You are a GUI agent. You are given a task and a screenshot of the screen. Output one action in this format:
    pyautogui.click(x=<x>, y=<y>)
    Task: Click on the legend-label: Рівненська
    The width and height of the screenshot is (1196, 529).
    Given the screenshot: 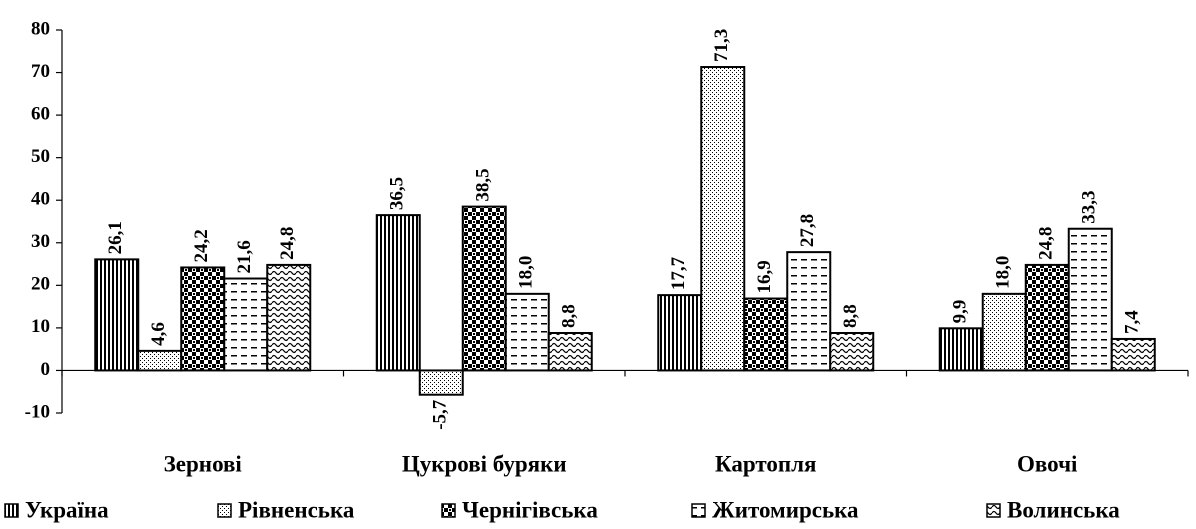 What is the action you would take?
    pyautogui.click(x=296, y=509)
    